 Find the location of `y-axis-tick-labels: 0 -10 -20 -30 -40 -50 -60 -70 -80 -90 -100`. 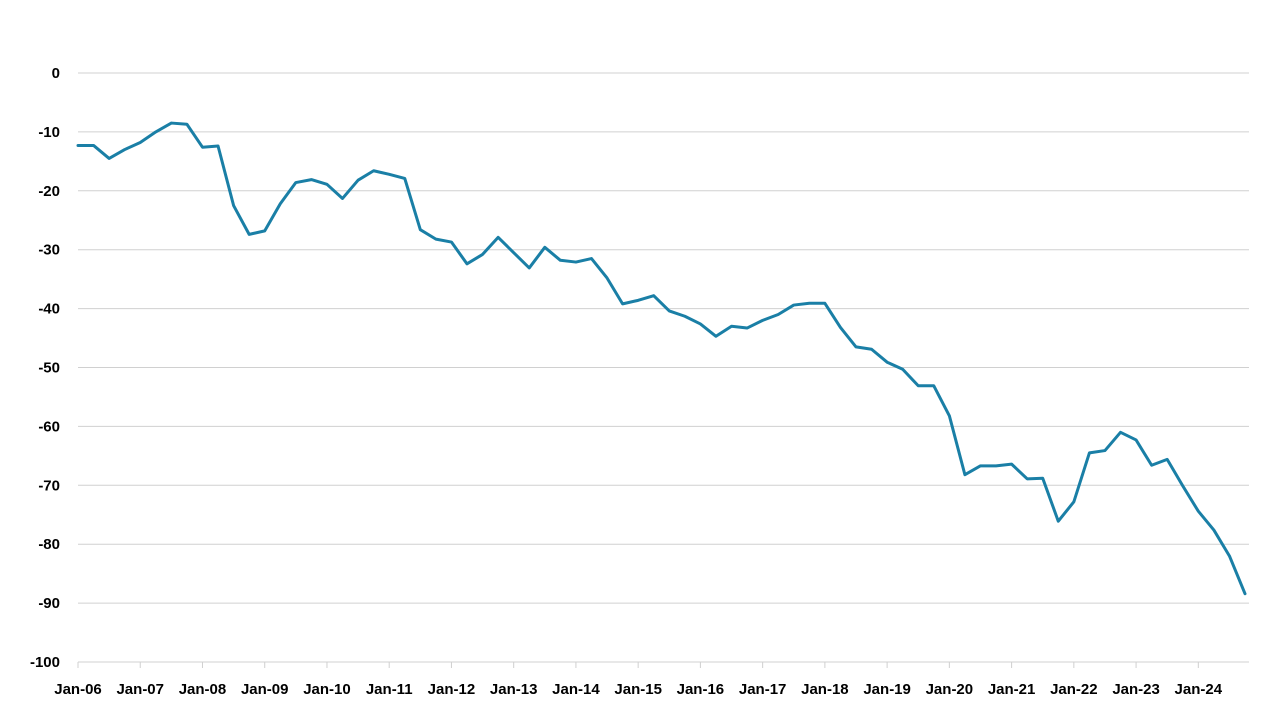

y-axis-tick-labels: 0 -10 -20 -30 -40 -50 -60 -70 -80 -90 -100 is located at coordinates (45, 368).